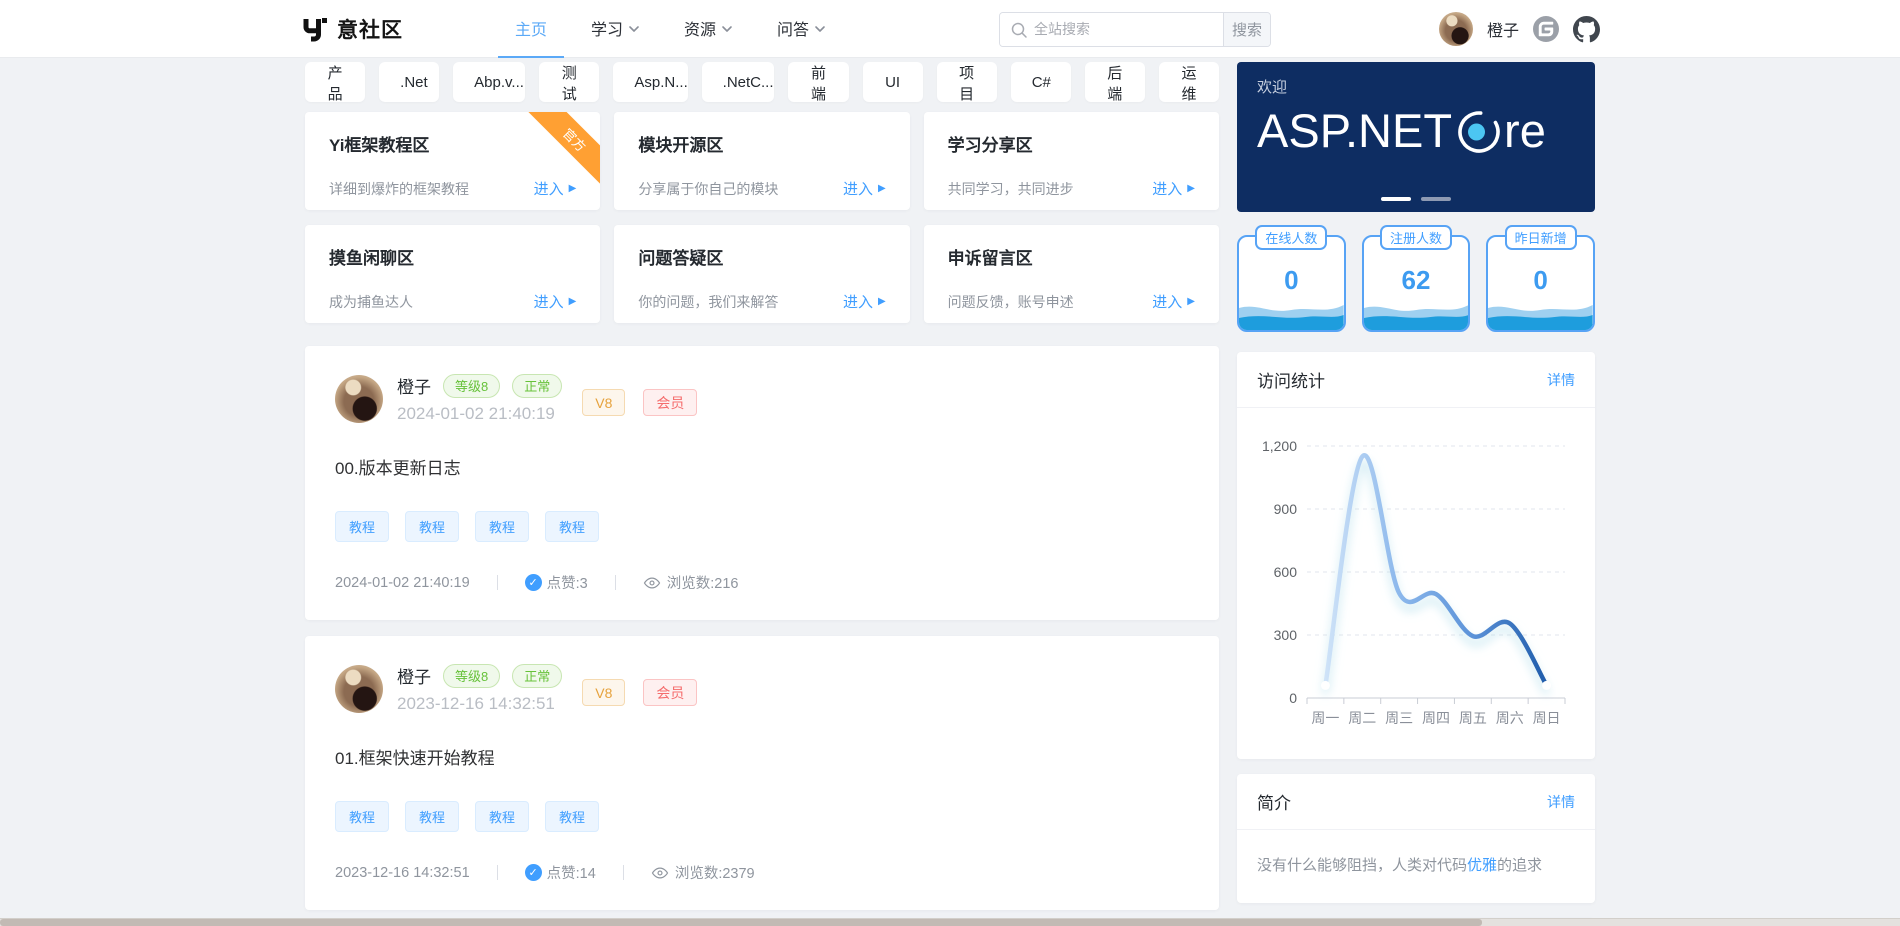 Image resolution: width=1900 pixels, height=926 pixels. I want to click on level-badge: 等级8, so click(472, 385).